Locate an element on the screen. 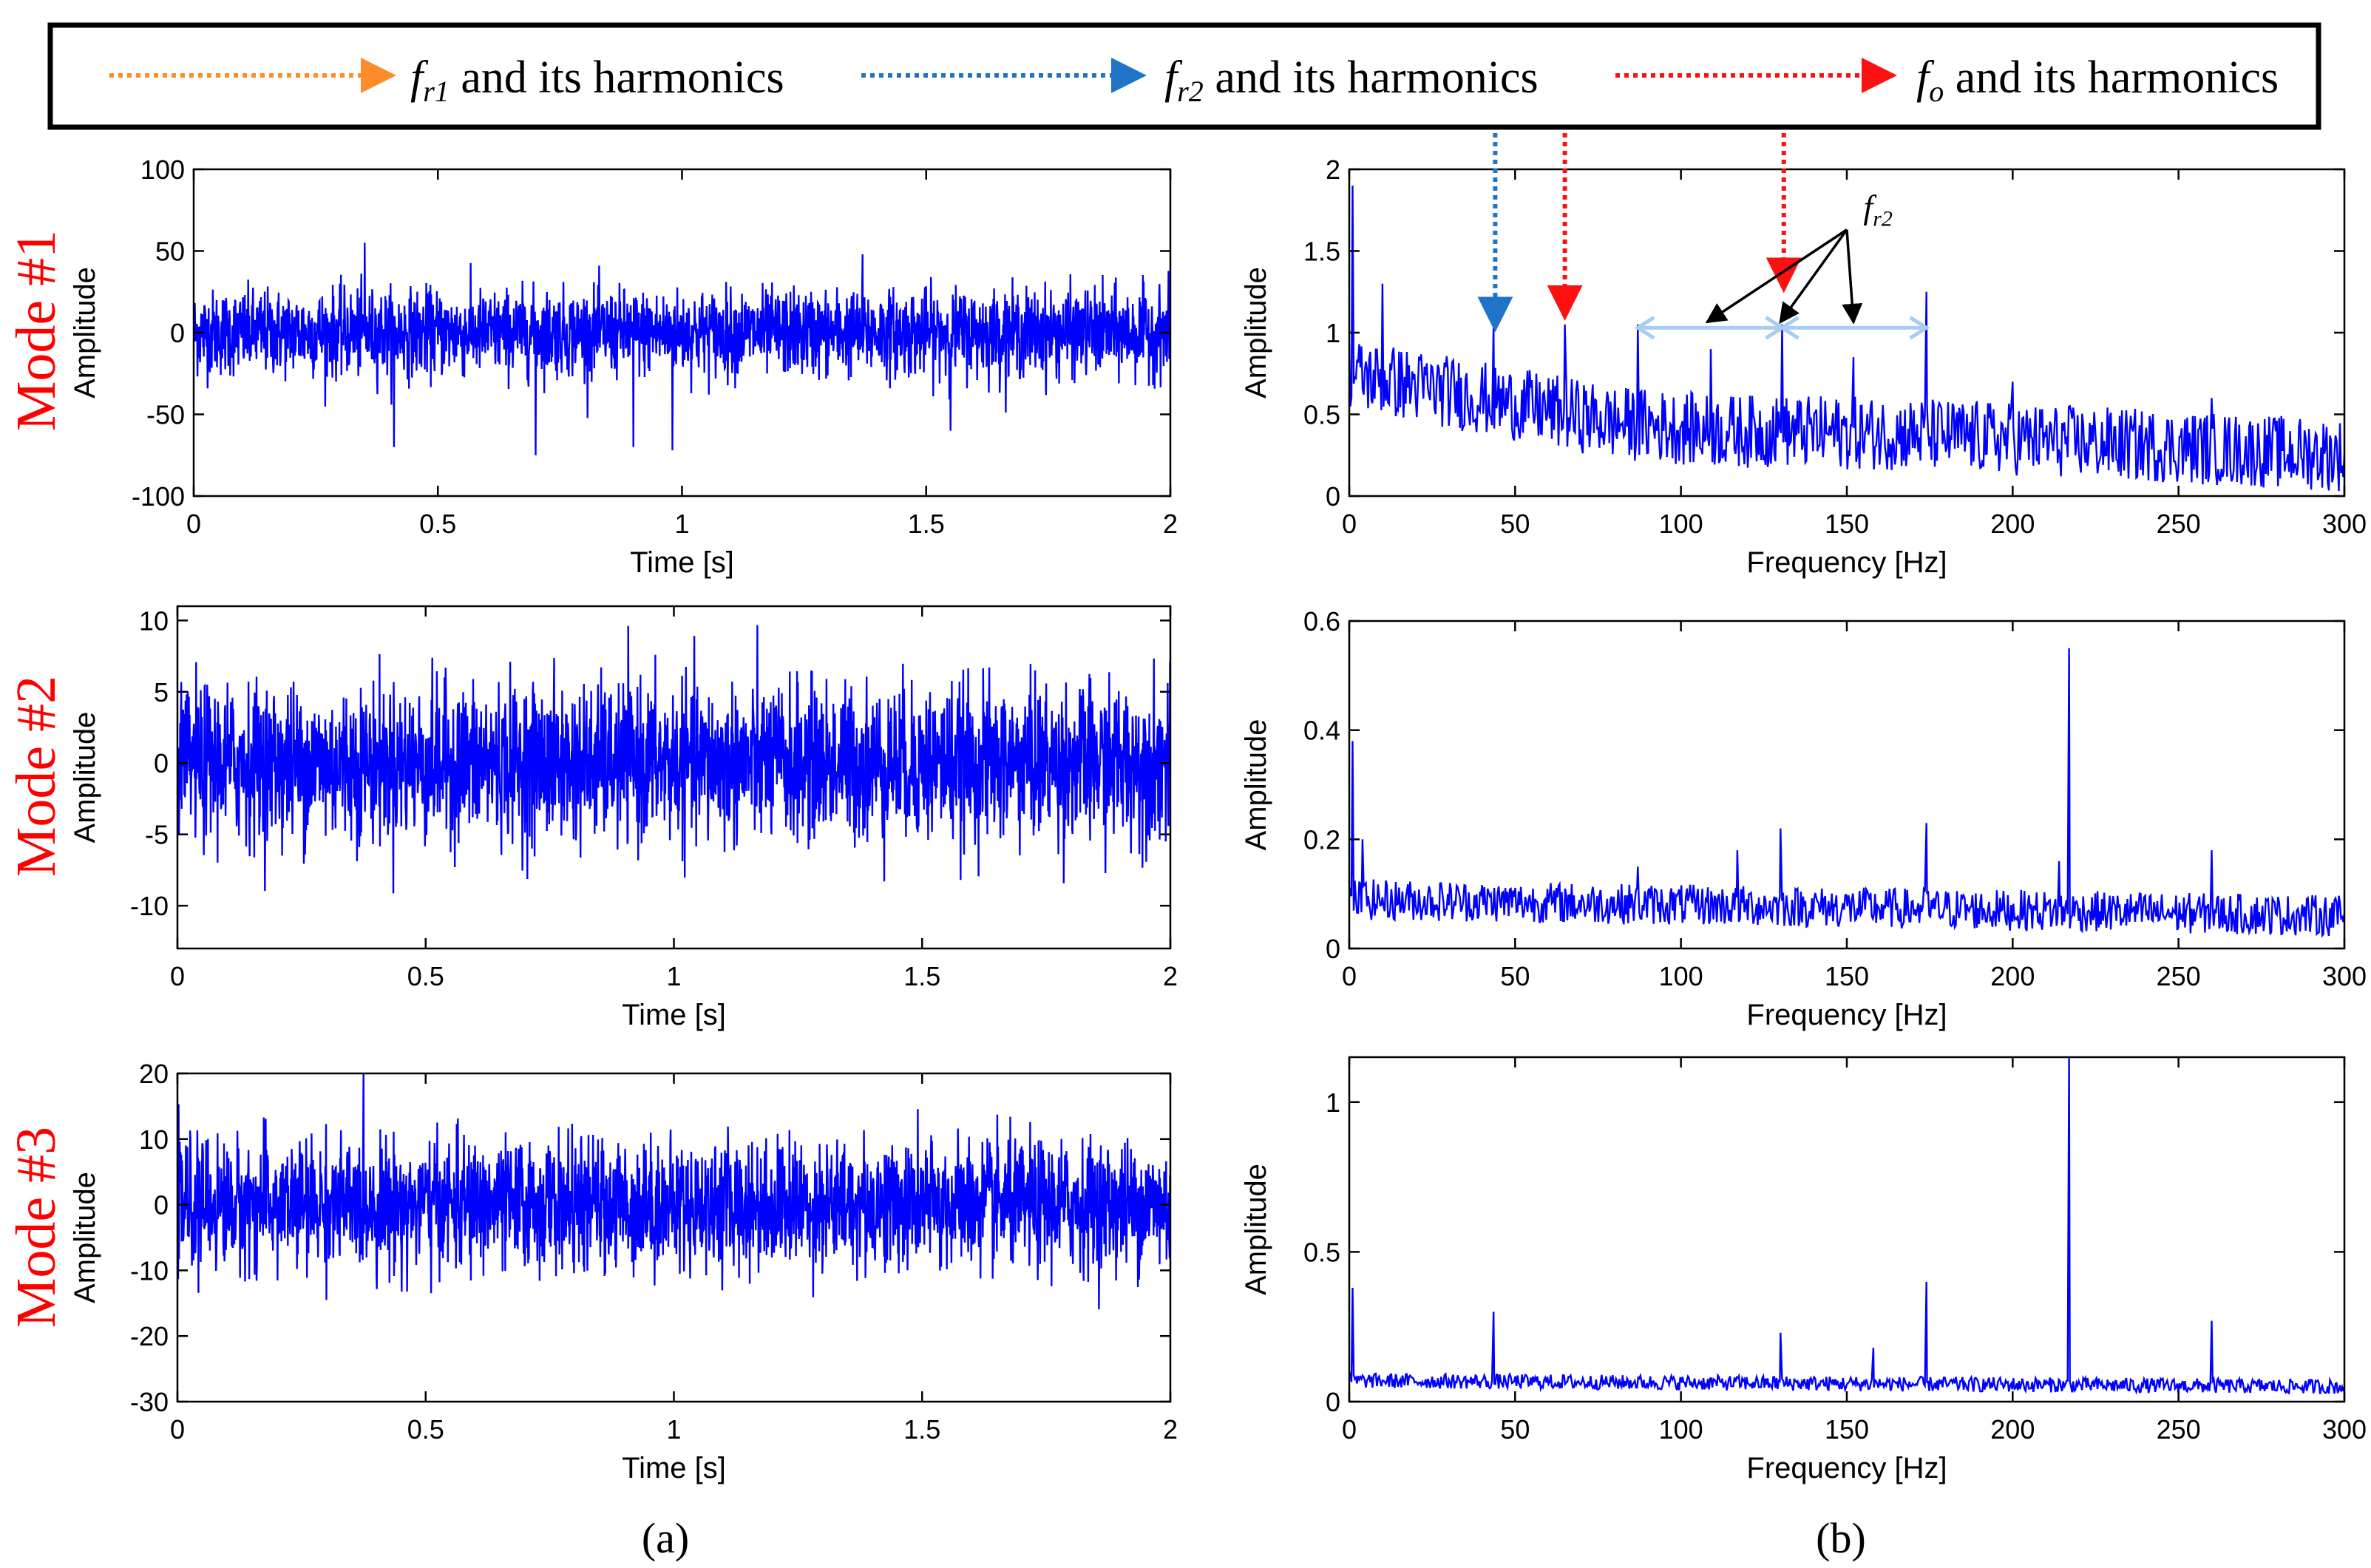 The height and width of the screenshot is (1568, 2371). m3-spec-ytick-label: 0.5 is located at coordinates (1321, 1252).